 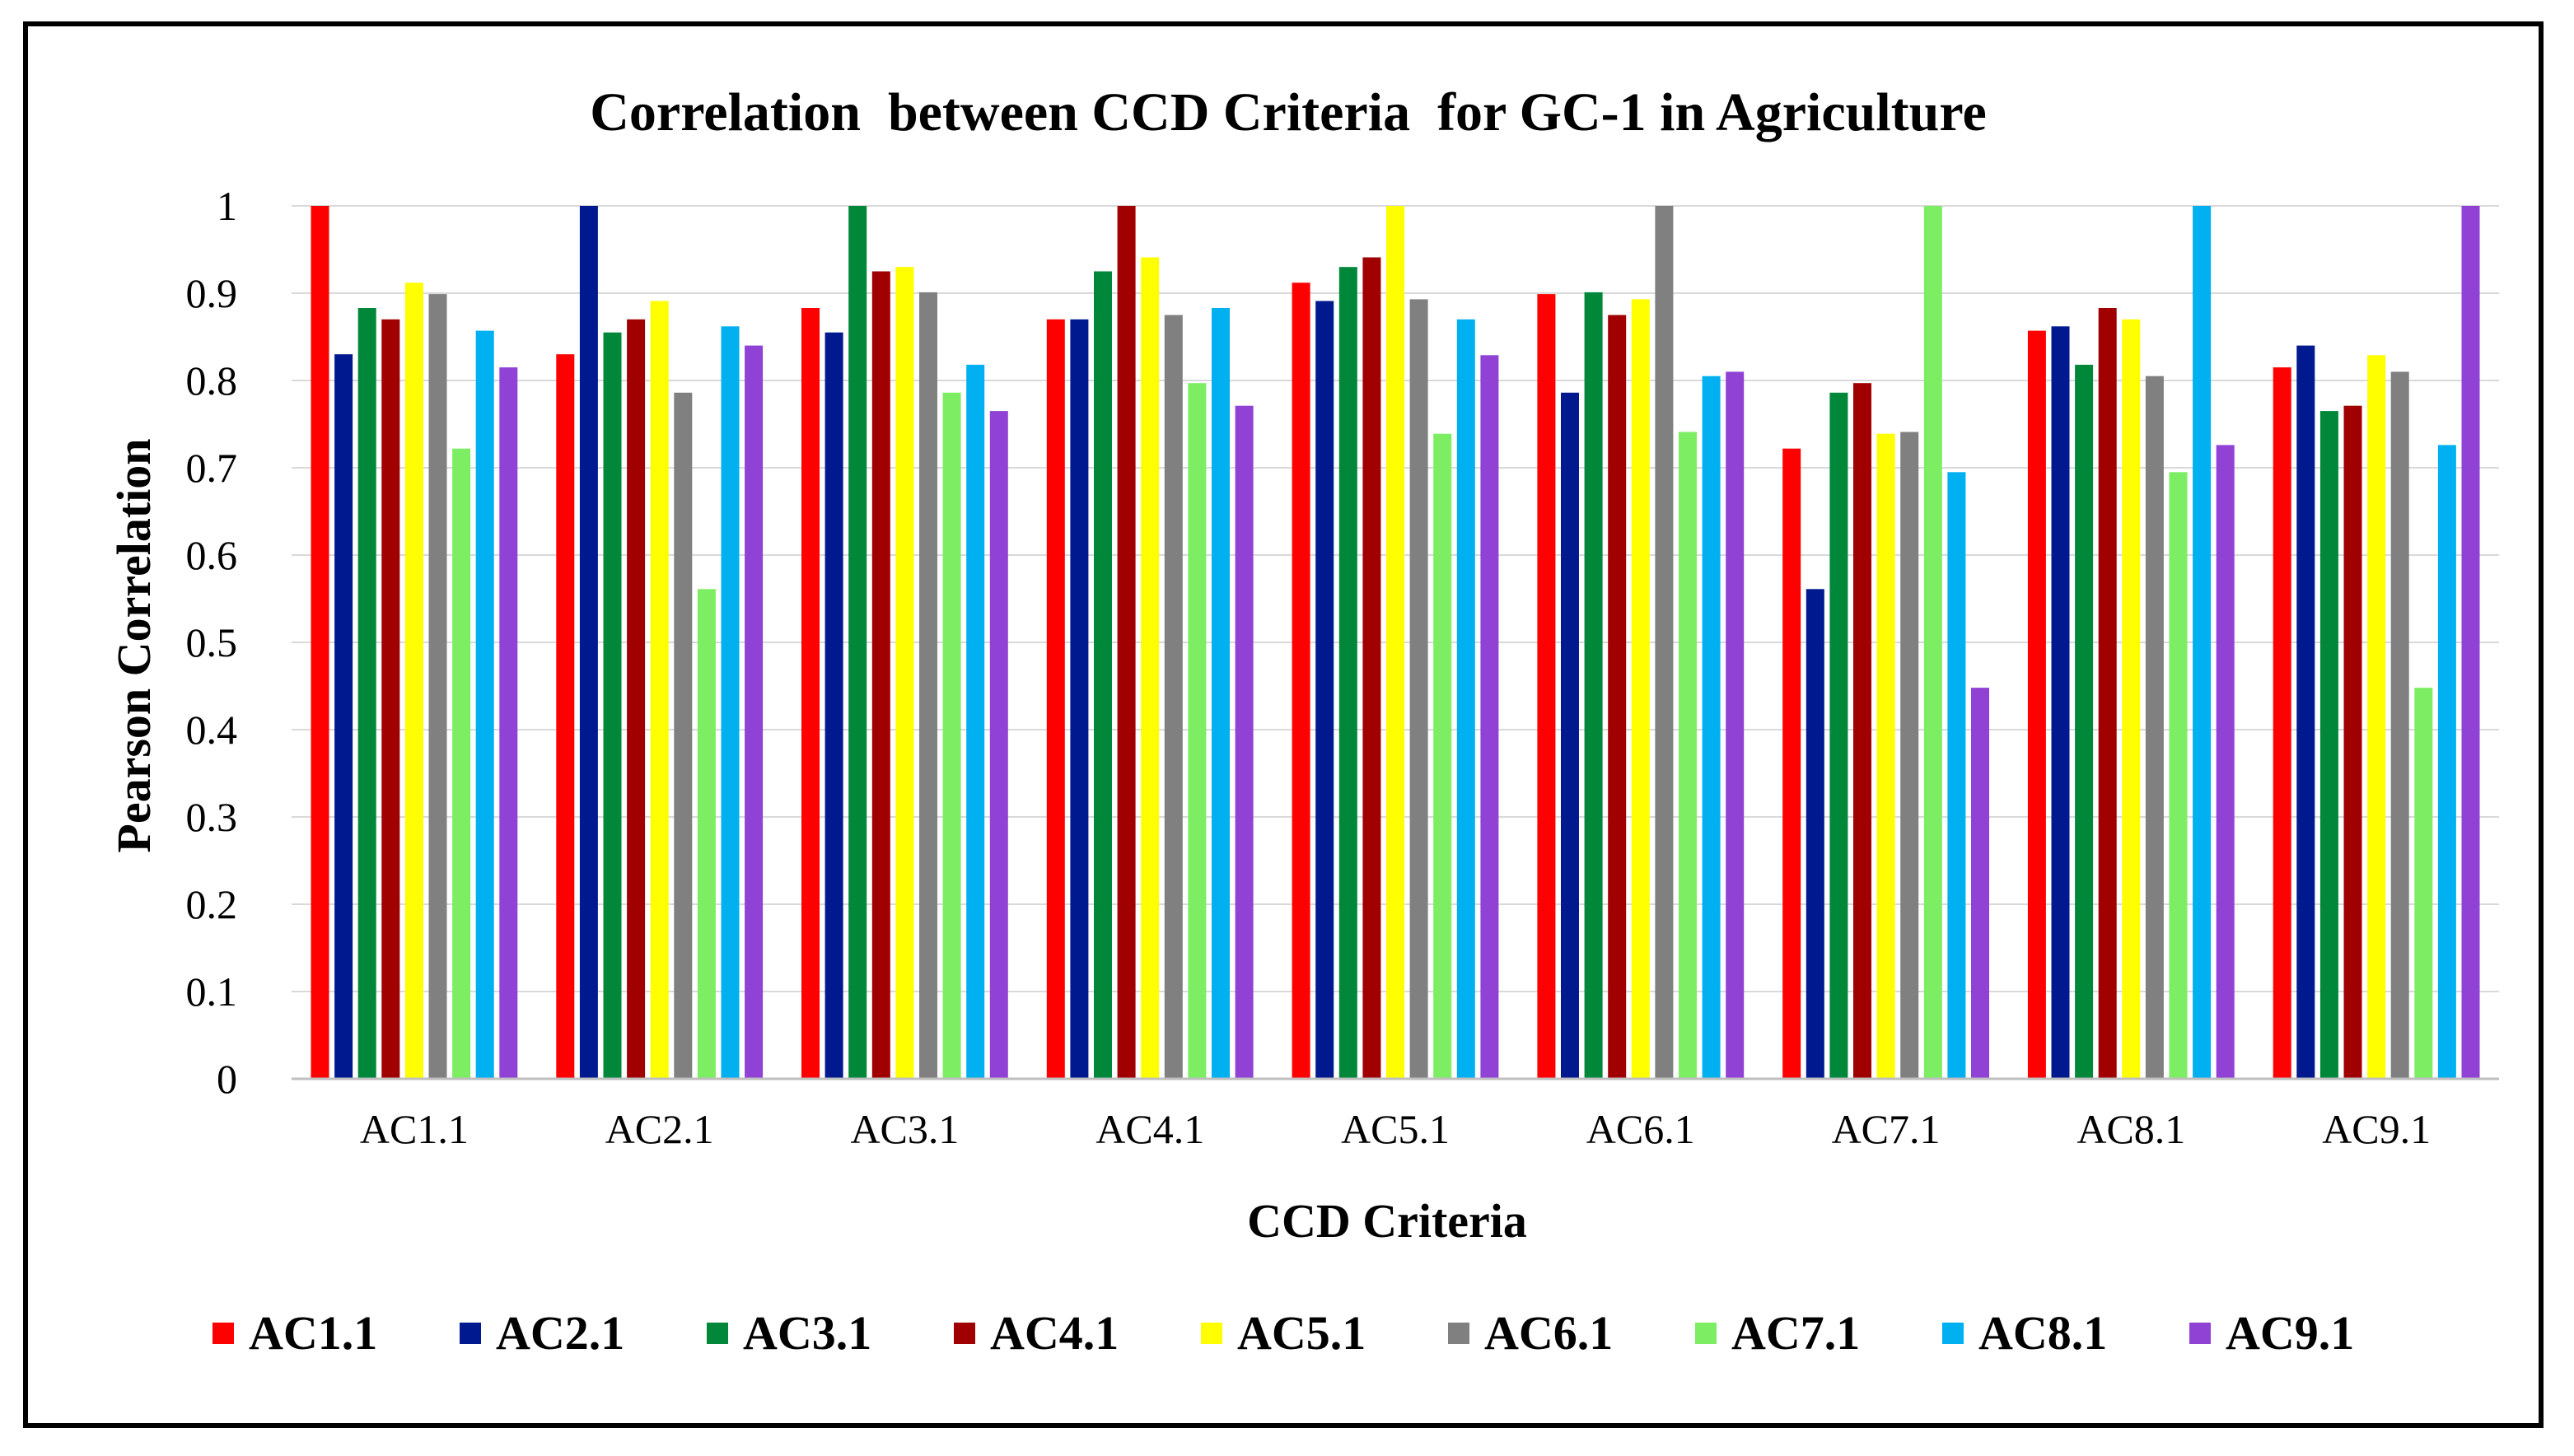 What do you see at coordinates (212, 468) in the screenshot?
I see `y-tick-label: 0.7` at bounding box center [212, 468].